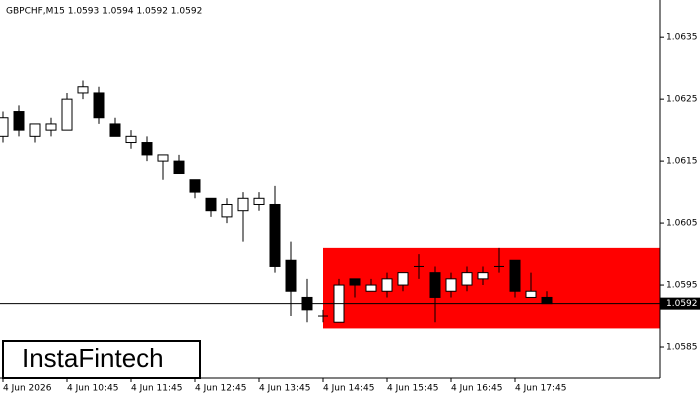  What do you see at coordinates (682, 100) in the screenshot?
I see `y-tick-label: 1.0625` at bounding box center [682, 100].